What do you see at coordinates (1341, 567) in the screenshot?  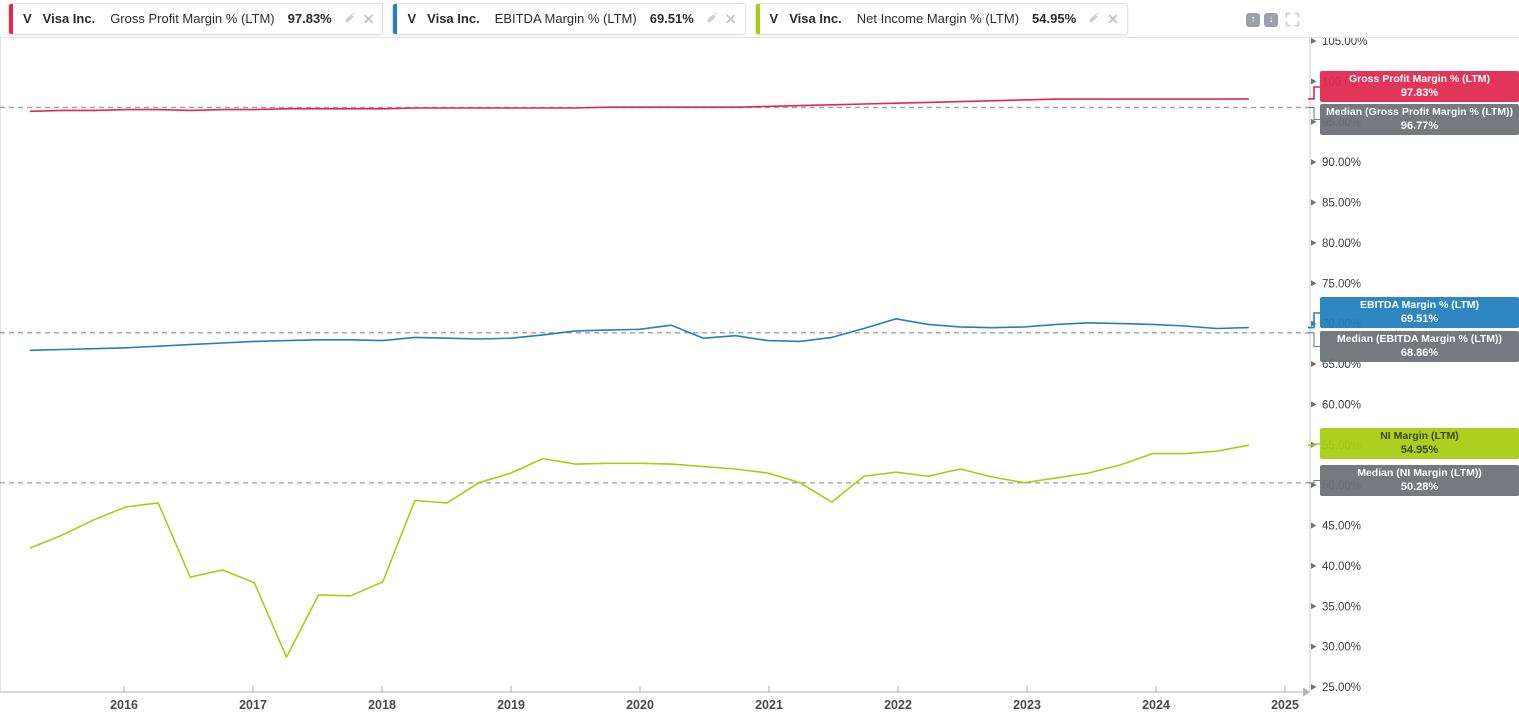 I see `y-tick-label: 40.00%` at bounding box center [1341, 567].